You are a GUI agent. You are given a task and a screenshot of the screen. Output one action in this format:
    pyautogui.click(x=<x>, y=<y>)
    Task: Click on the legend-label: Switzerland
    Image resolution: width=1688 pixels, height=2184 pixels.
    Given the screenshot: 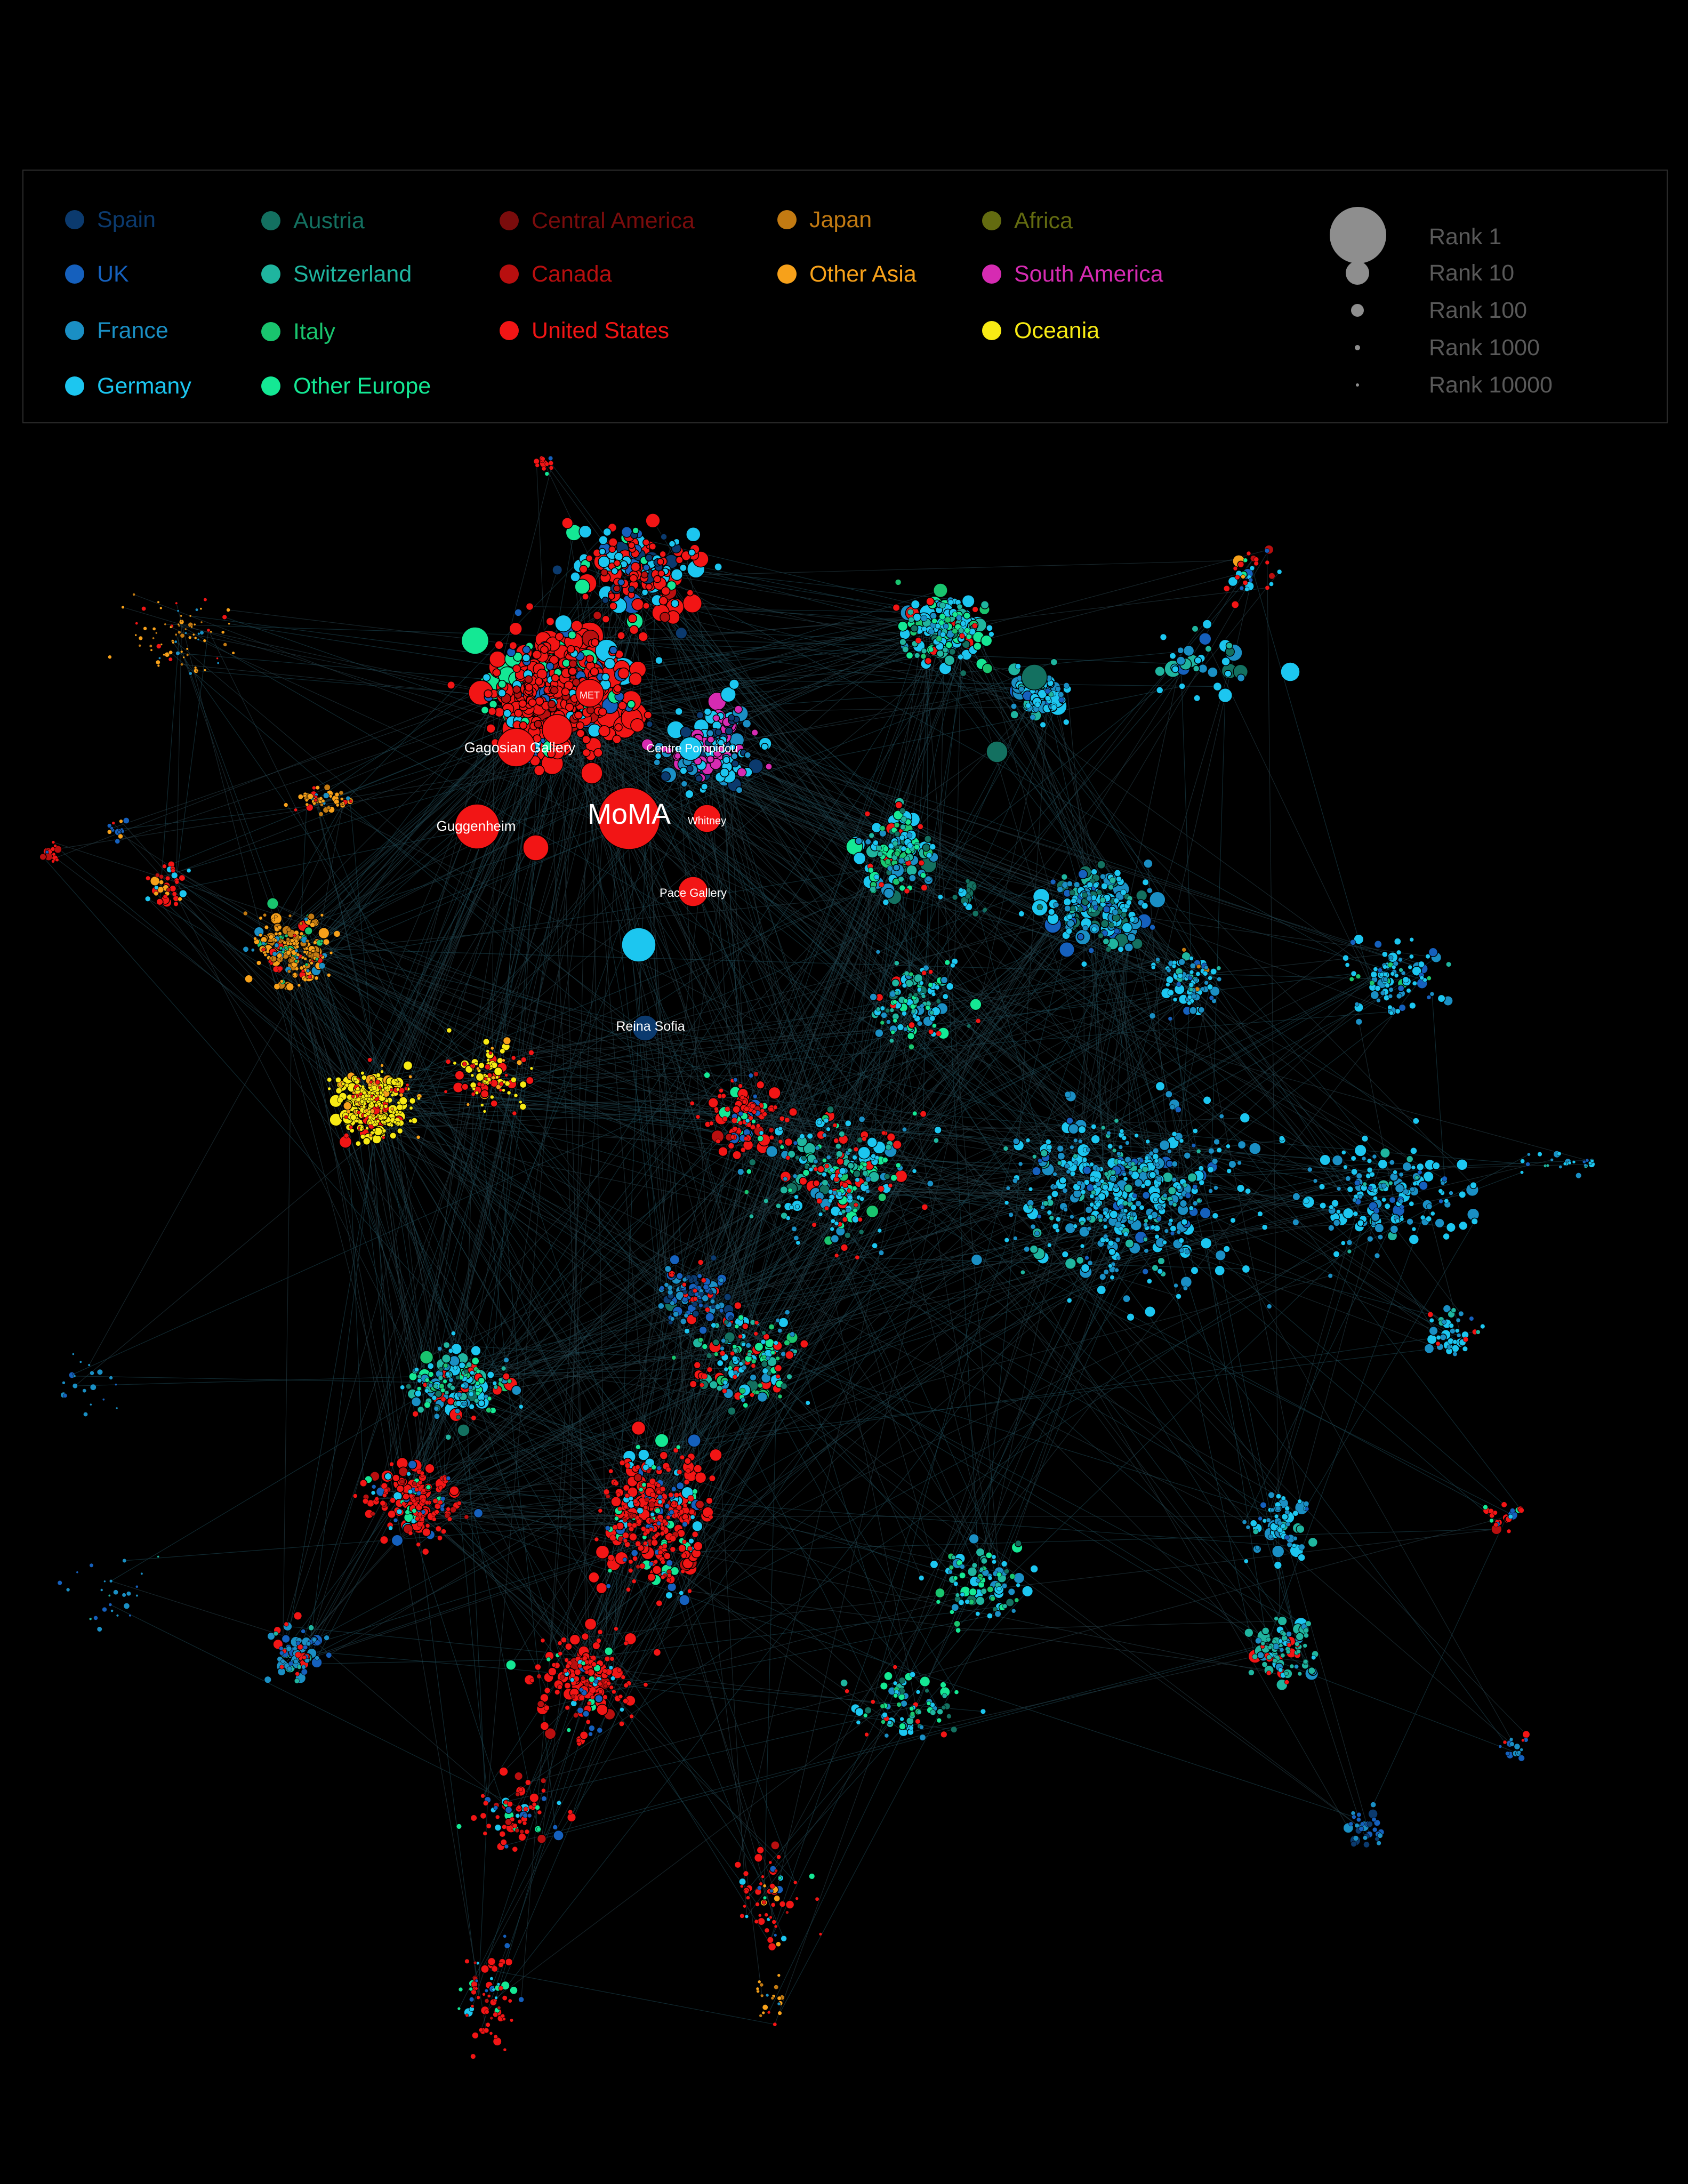 What is the action you would take?
    pyautogui.click(x=353, y=274)
    